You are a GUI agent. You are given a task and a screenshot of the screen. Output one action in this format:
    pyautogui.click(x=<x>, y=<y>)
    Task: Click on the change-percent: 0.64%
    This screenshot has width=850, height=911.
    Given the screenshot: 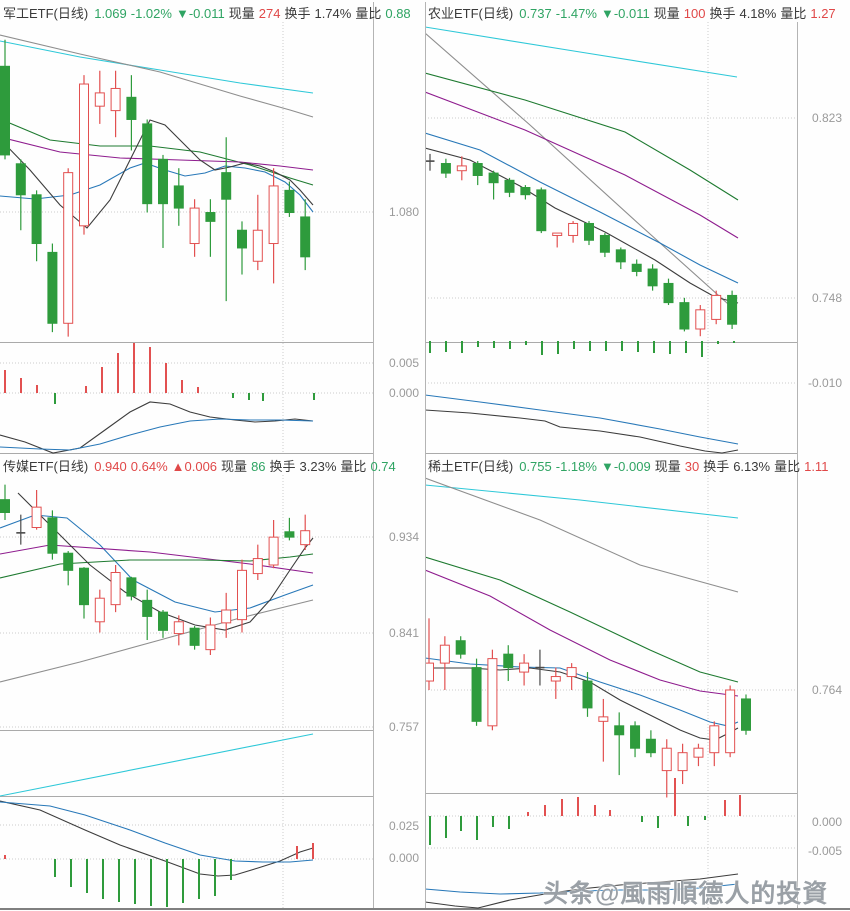 What is the action you would take?
    pyautogui.click(x=149, y=466)
    